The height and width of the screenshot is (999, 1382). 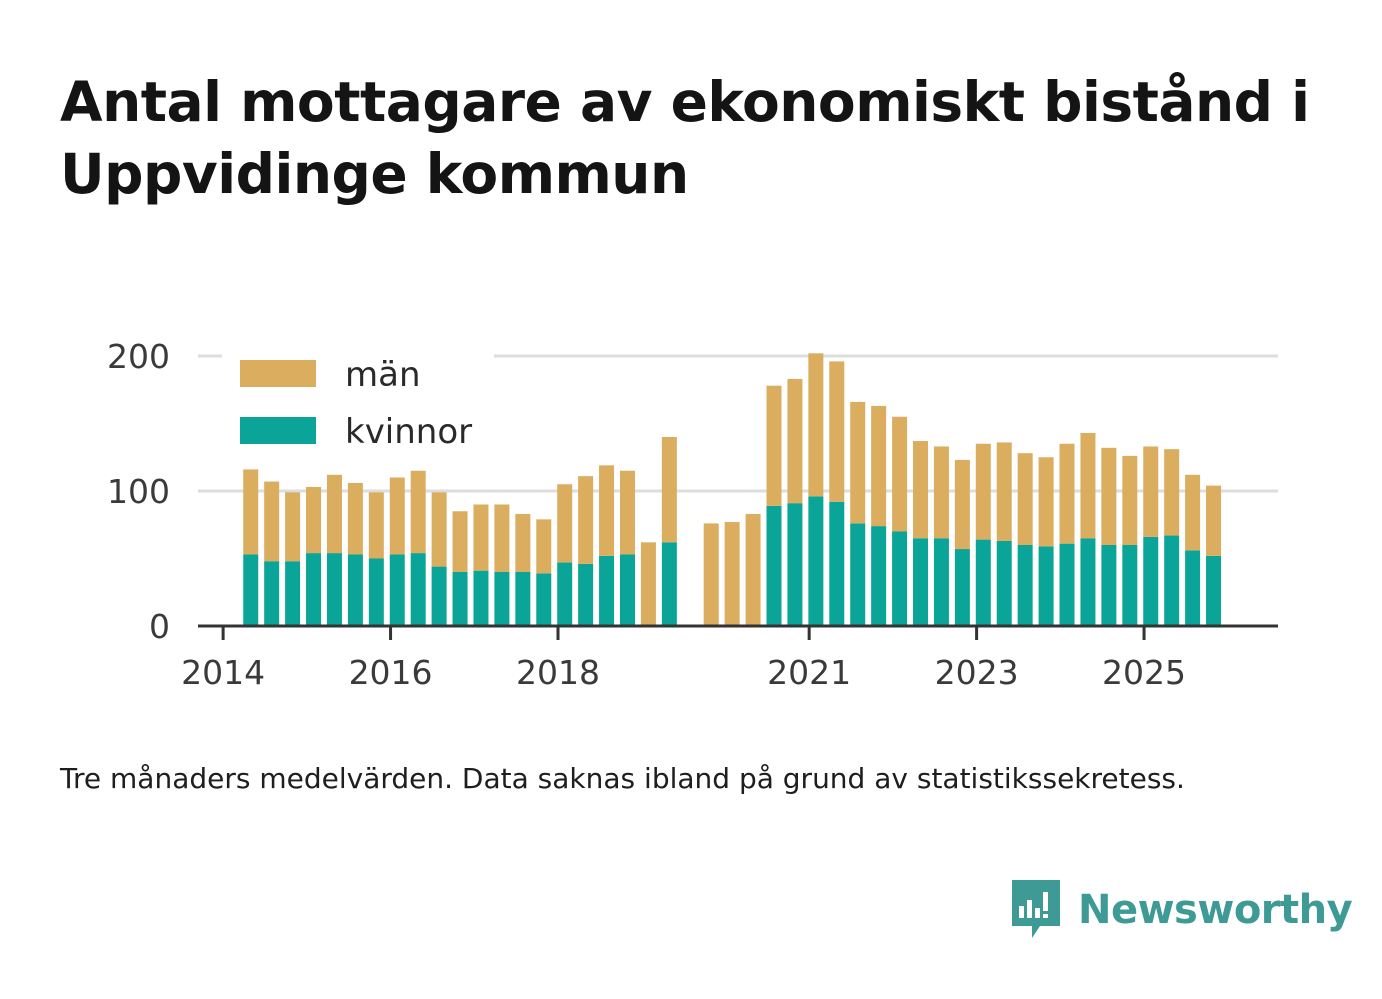 I want to click on newsworthy-logo-icon, so click(x=1036, y=909).